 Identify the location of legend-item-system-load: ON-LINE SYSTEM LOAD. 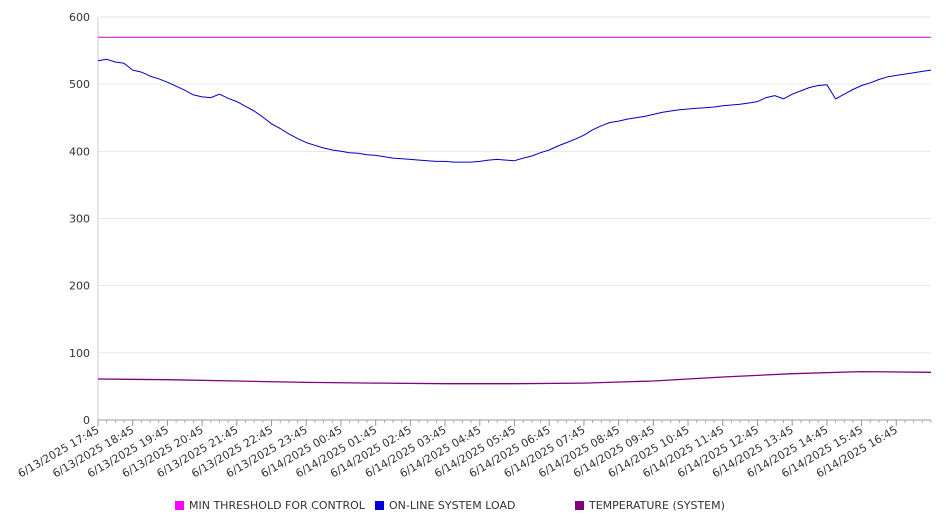
(445, 505).